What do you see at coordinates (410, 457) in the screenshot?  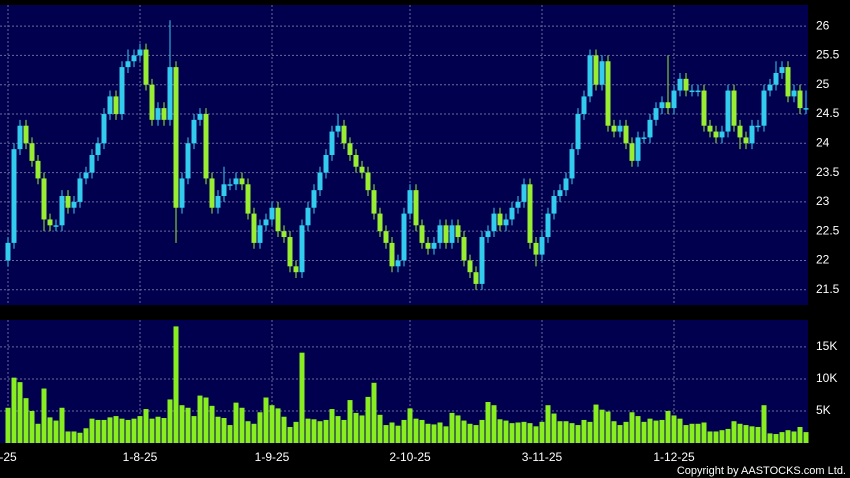 I see `x-tick-label: 2-10-25` at bounding box center [410, 457].